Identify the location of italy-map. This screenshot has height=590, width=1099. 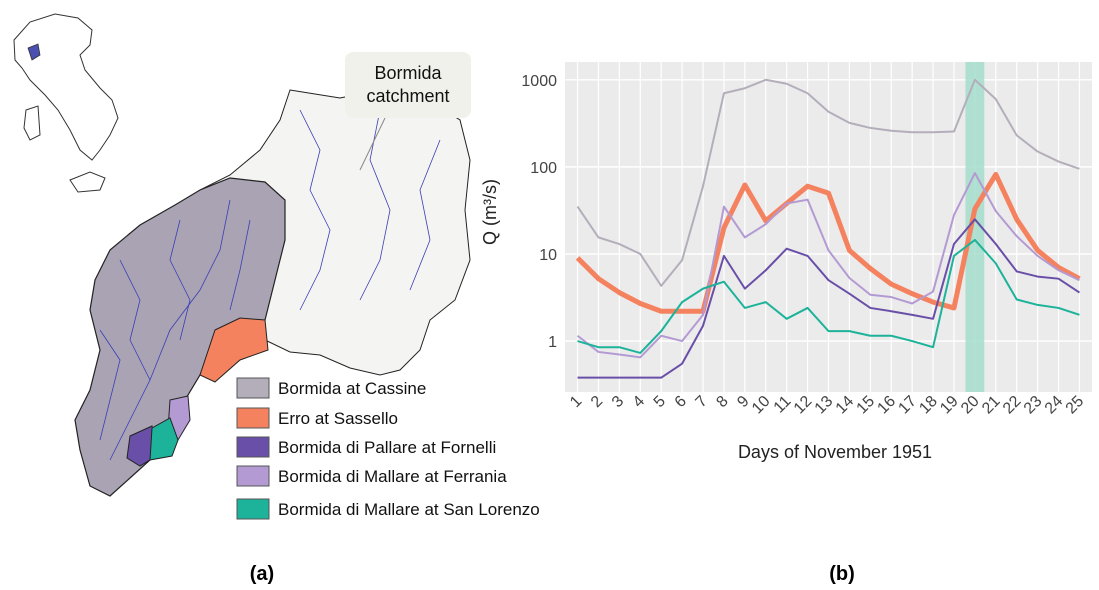
(66, 87).